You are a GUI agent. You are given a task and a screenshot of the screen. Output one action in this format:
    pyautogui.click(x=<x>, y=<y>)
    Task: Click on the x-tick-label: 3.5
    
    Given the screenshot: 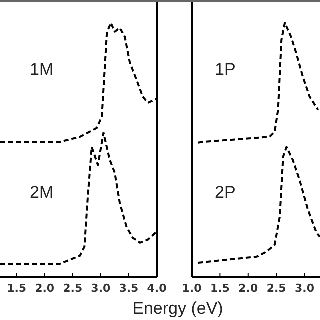 What is the action you would take?
    pyautogui.click(x=129, y=288)
    